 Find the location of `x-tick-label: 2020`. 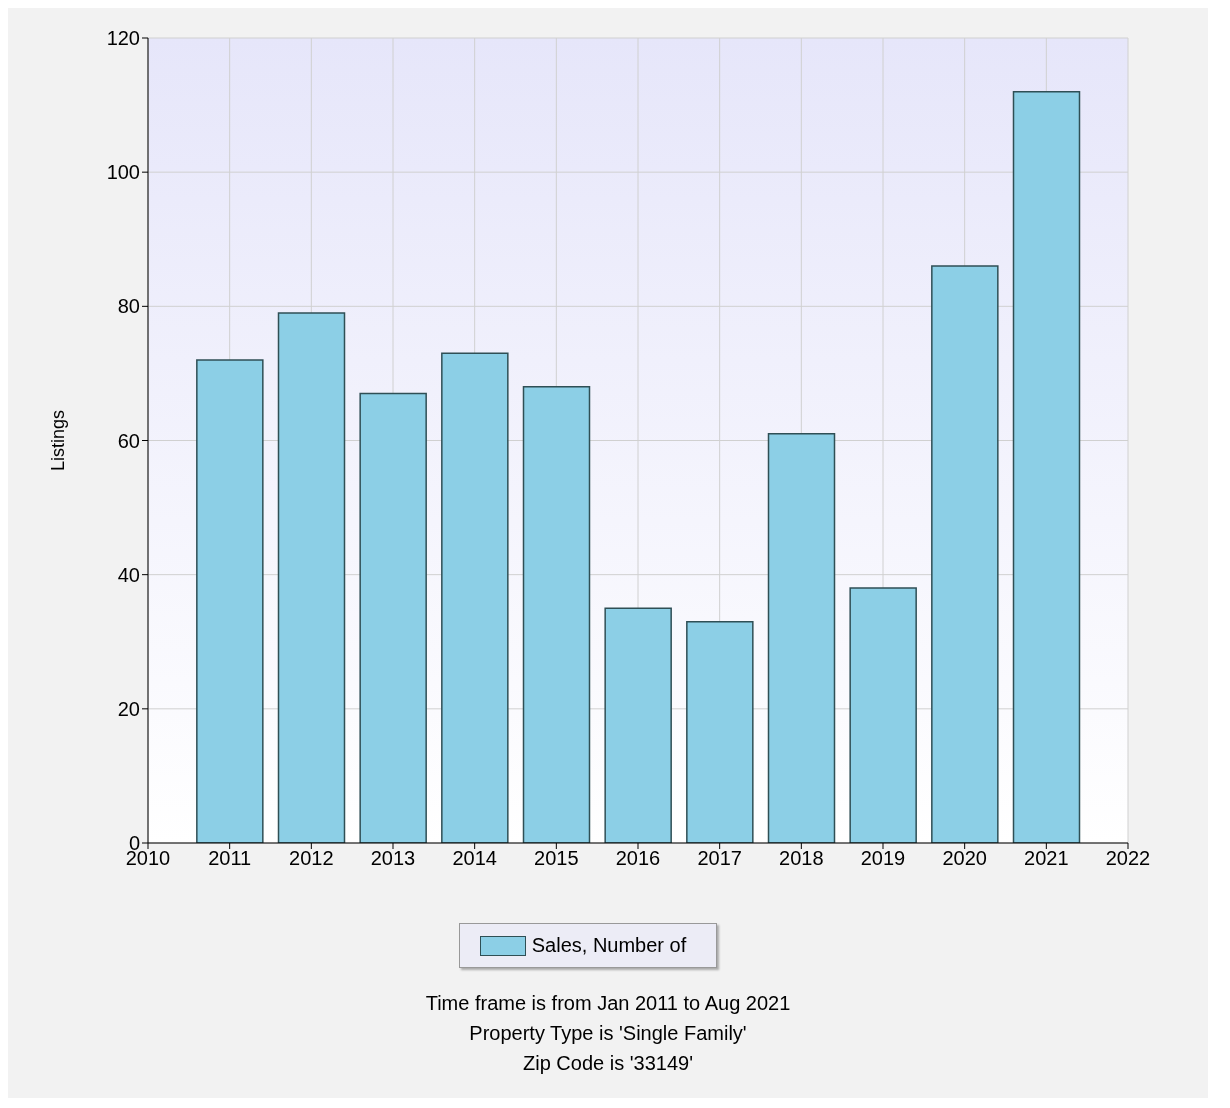

x-tick-label: 2020 is located at coordinates (964, 858).